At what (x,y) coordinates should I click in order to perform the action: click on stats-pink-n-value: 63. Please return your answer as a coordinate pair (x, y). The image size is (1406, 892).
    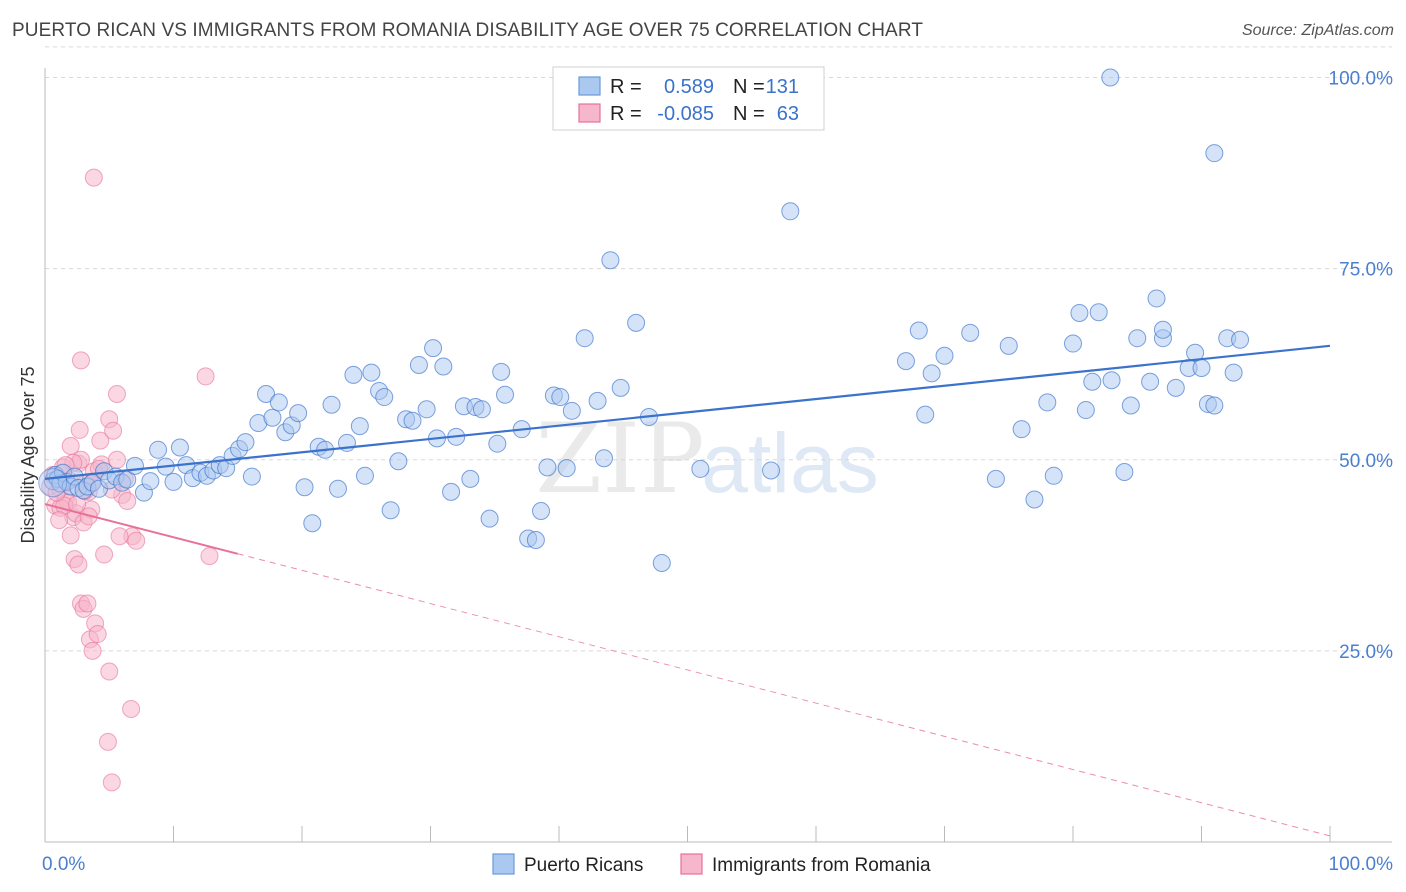
    Looking at the image, I should click on (788, 114).